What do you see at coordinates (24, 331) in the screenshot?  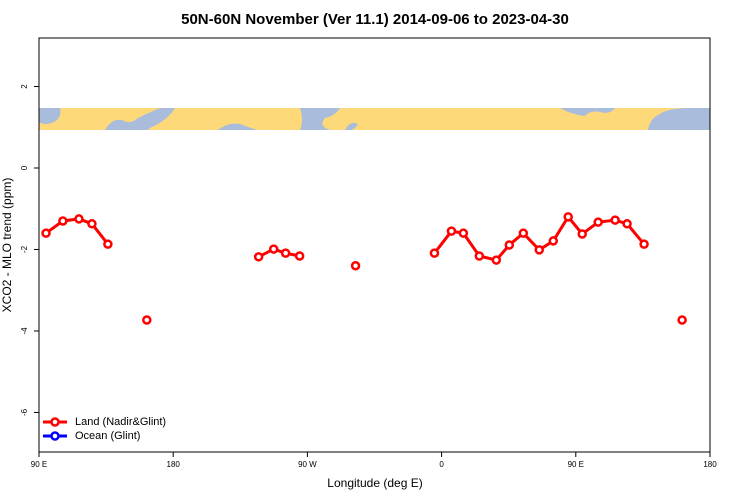 I see `y-tick-label: -4` at bounding box center [24, 331].